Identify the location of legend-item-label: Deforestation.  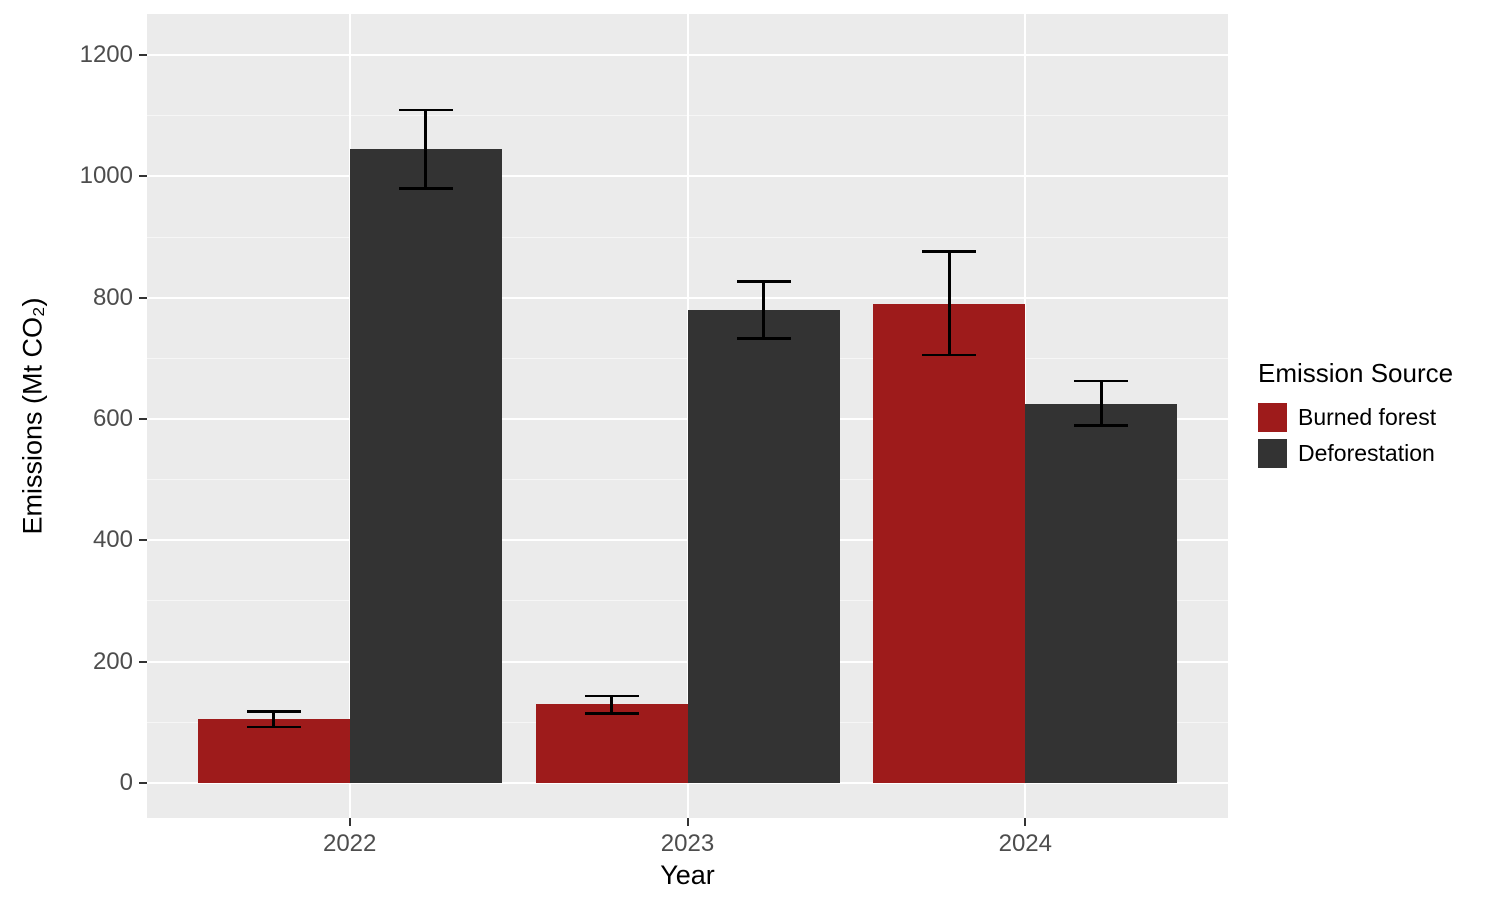
(1366, 453).